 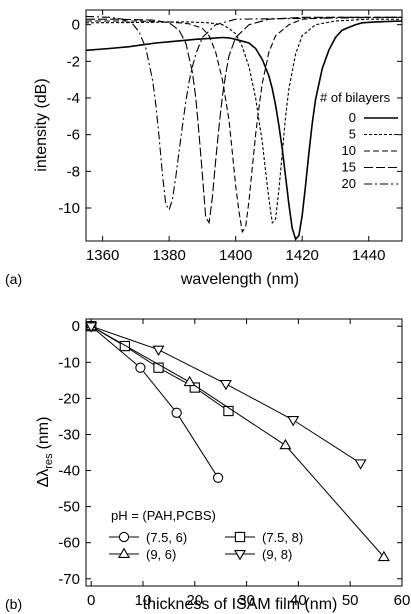 I want to click on panel-b-legend-title: pH = (PAH,PCBS), so click(x=163, y=515).